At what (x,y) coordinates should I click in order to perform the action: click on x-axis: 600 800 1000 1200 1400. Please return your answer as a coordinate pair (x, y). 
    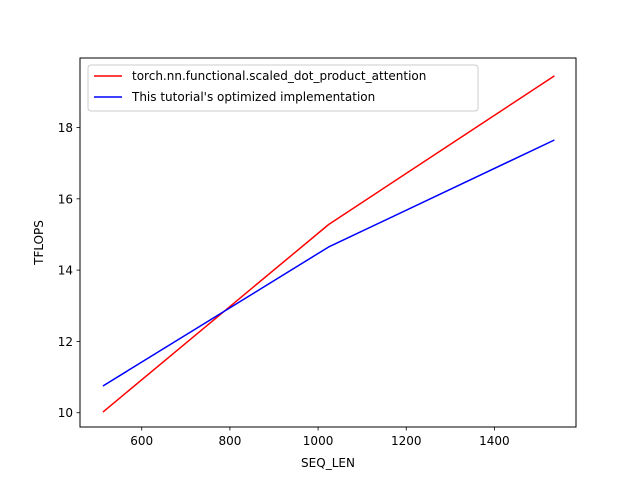
    Looking at the image, I should click on (320, 437).